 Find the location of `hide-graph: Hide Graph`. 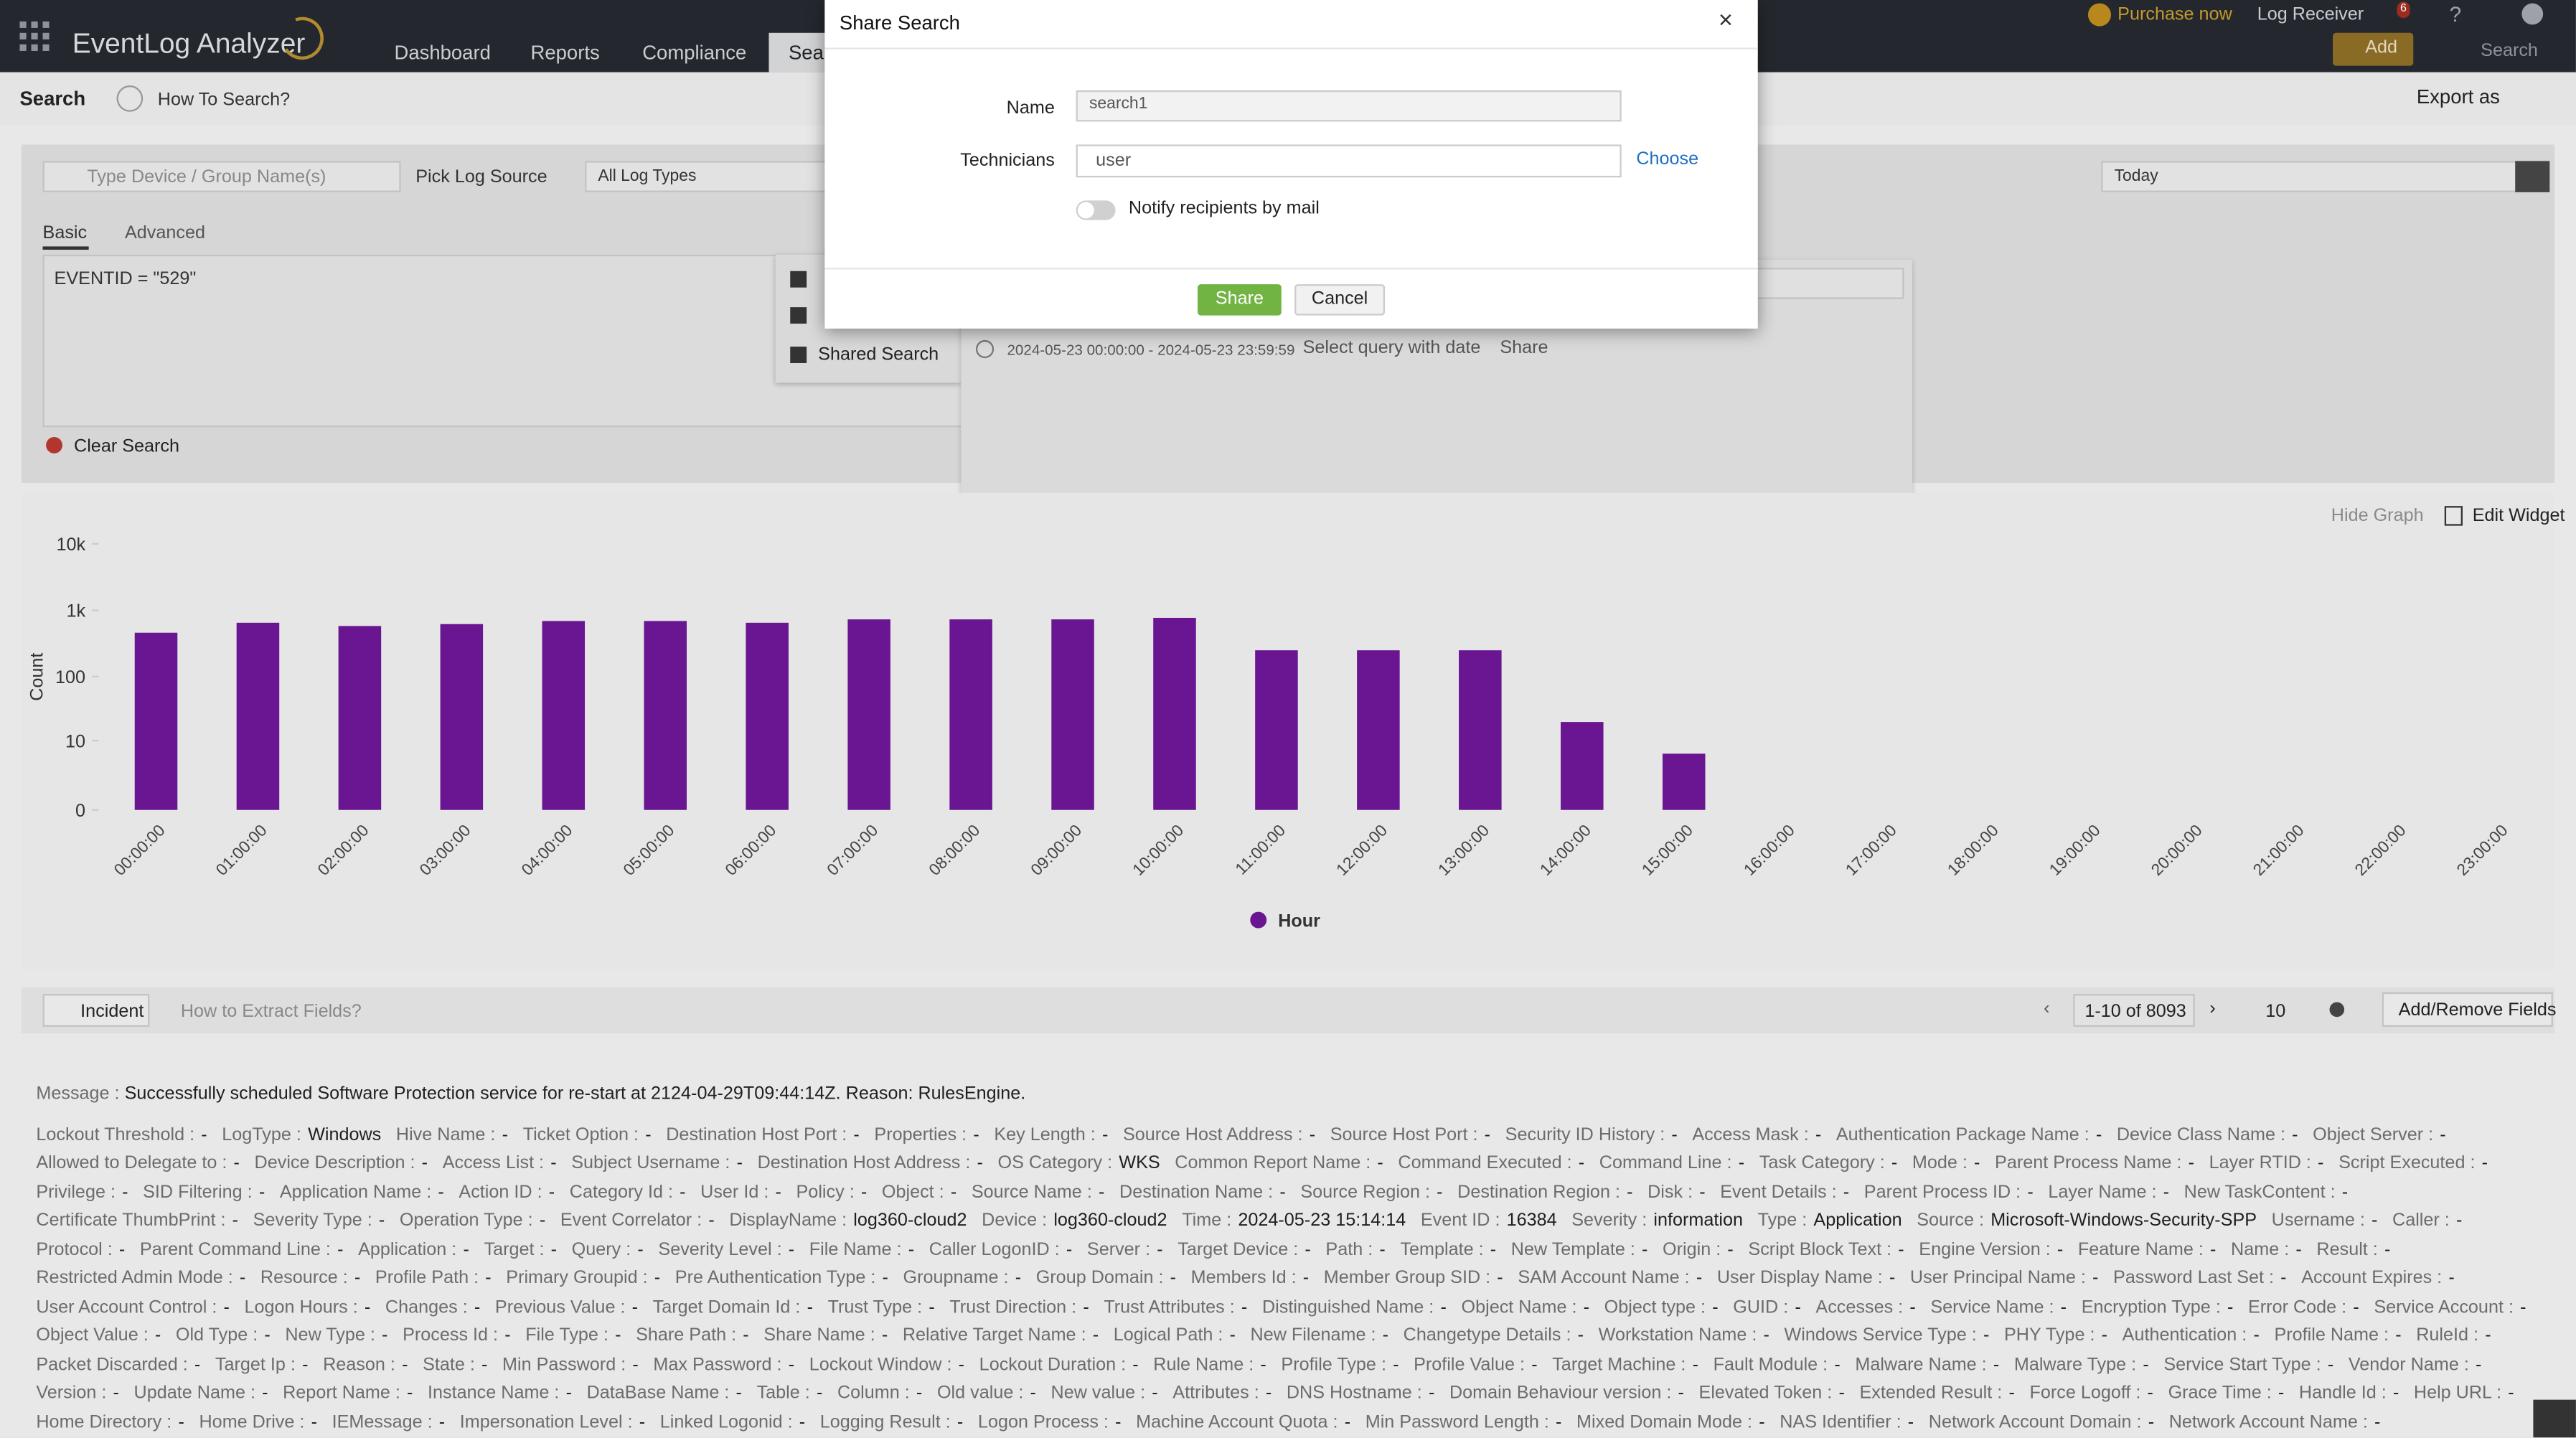

hide-graph: Hide Graph is located at coordinates (2377, 516).